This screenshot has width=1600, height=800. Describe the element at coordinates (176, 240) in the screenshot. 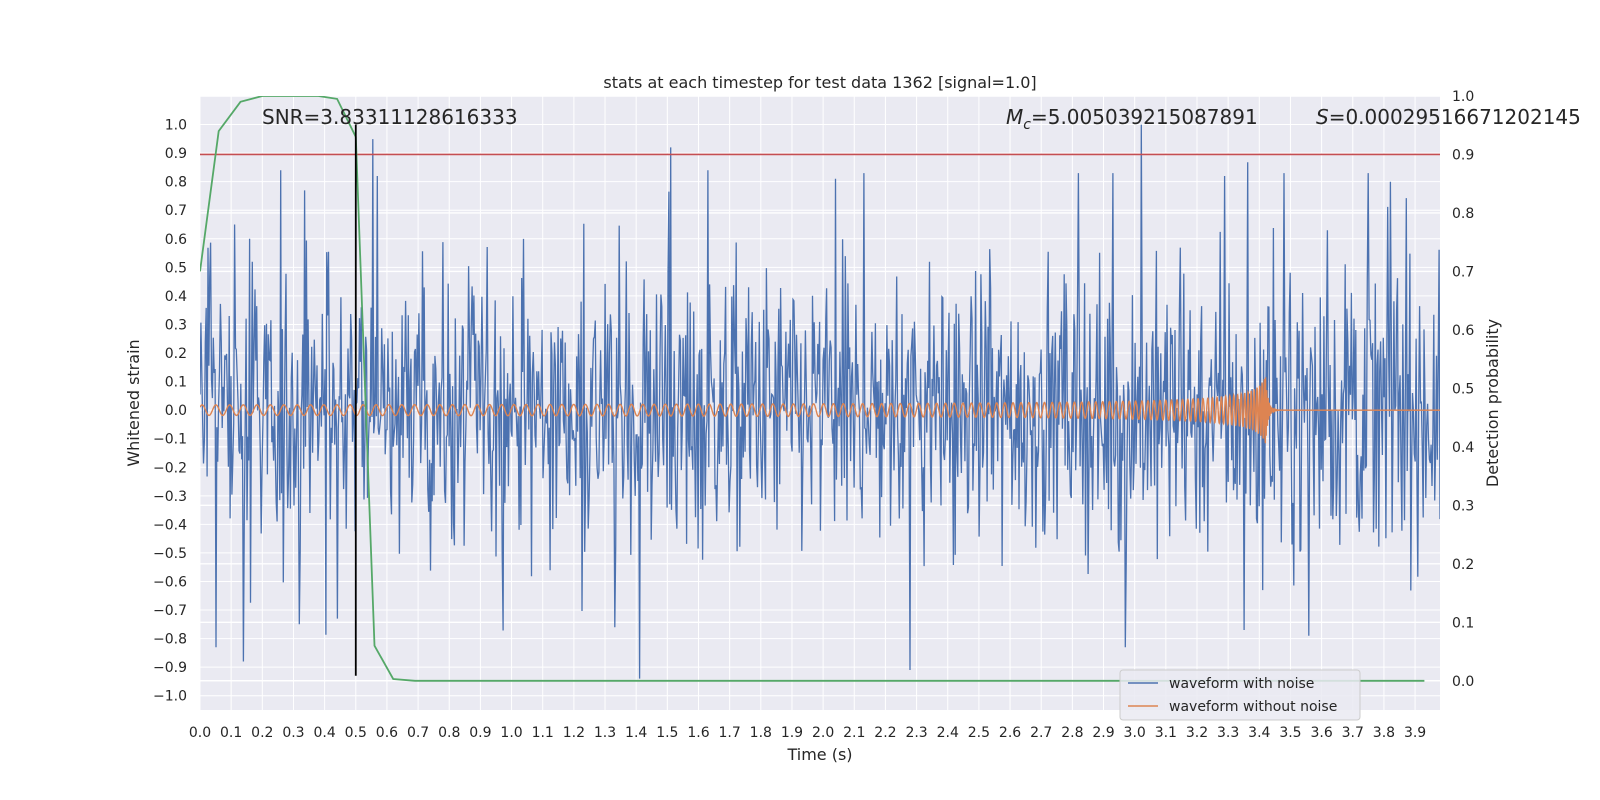

I see `y-tick-label: 0.6` at that location.